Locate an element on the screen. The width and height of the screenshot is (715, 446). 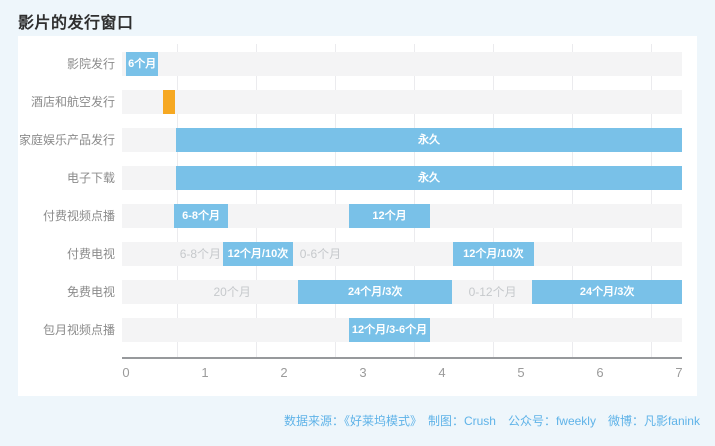
window-bar: 6个月 is located at coordinates (142, 64).